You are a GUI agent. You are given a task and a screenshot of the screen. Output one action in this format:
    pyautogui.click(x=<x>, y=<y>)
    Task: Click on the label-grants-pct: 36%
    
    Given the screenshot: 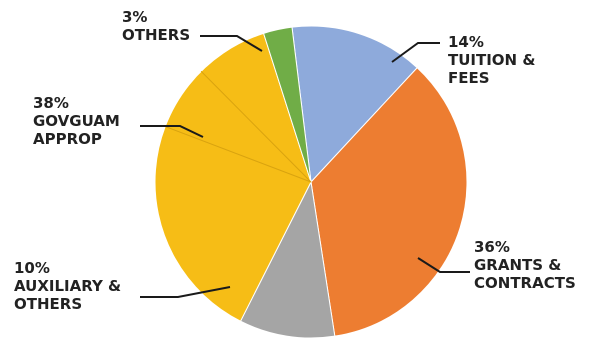 What is the action you would take?
    pyautogui.click(x=492, y=247)
    